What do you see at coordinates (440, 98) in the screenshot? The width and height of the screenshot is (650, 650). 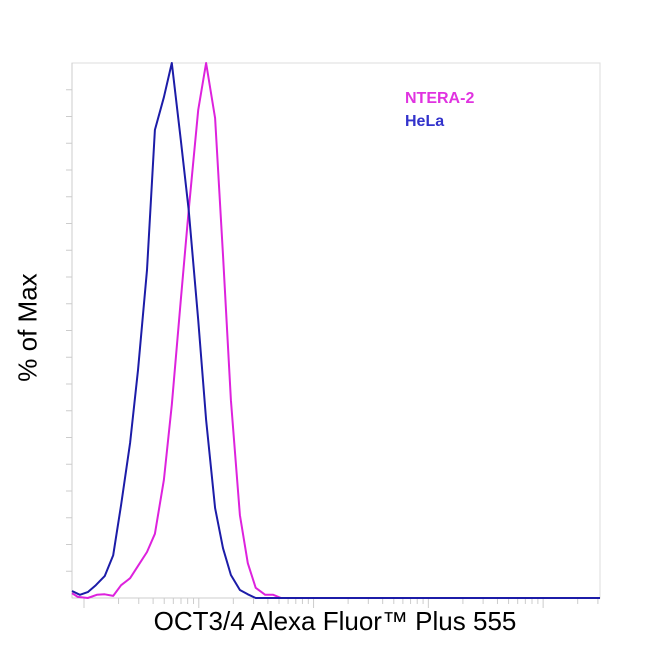 I see `legend-ntera2: NTERA-2` at bounding box center [440, 98].